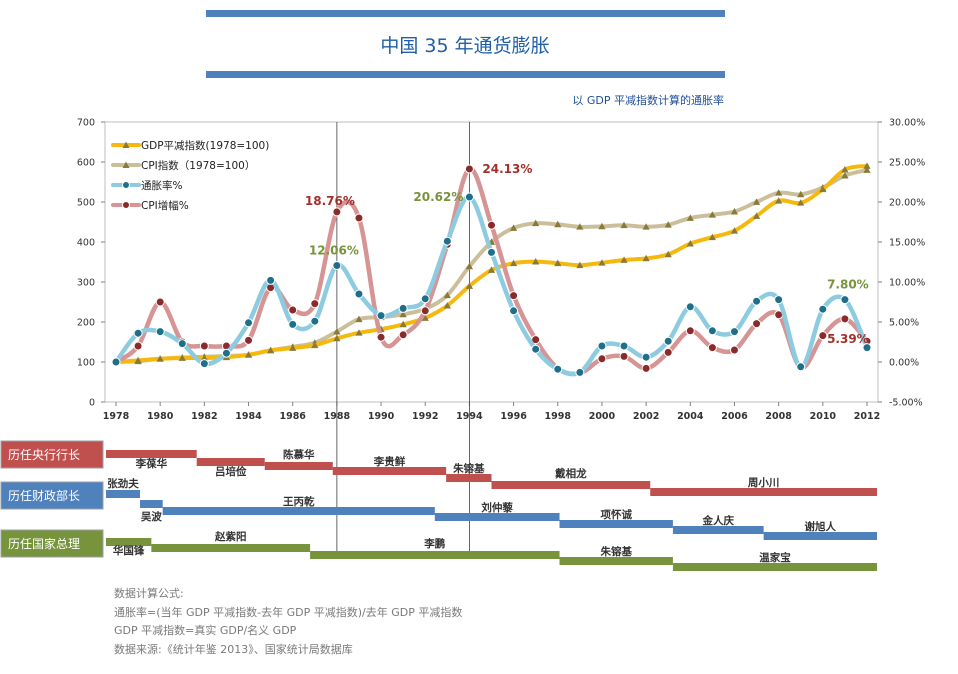 The height and width of the screenshot is (674, 958). Describe the element at coordinates (438, 197) in the screenshot. I see `annotation-label: 20.62%` at that location.